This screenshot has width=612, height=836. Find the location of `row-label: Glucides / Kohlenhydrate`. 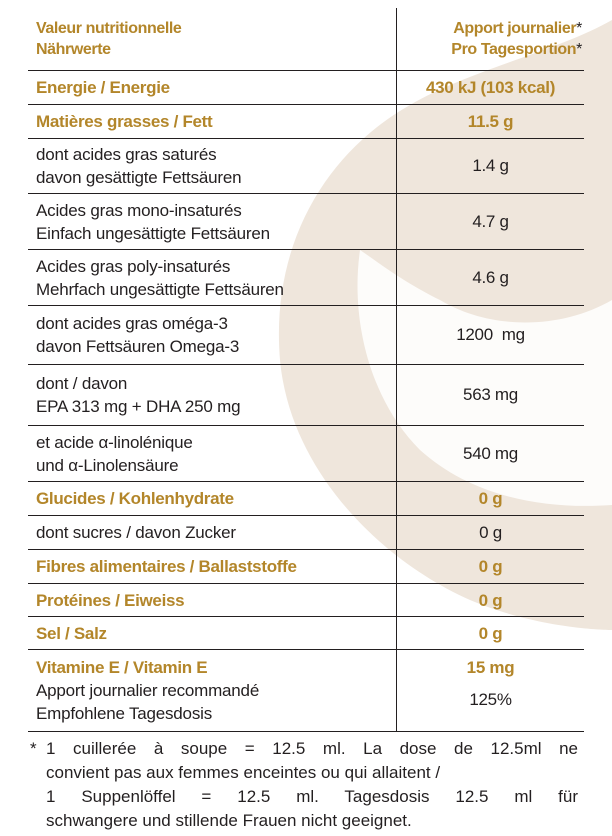

row-label: Glucides / Kohlenhydrate is located at coordinates (135, 498).